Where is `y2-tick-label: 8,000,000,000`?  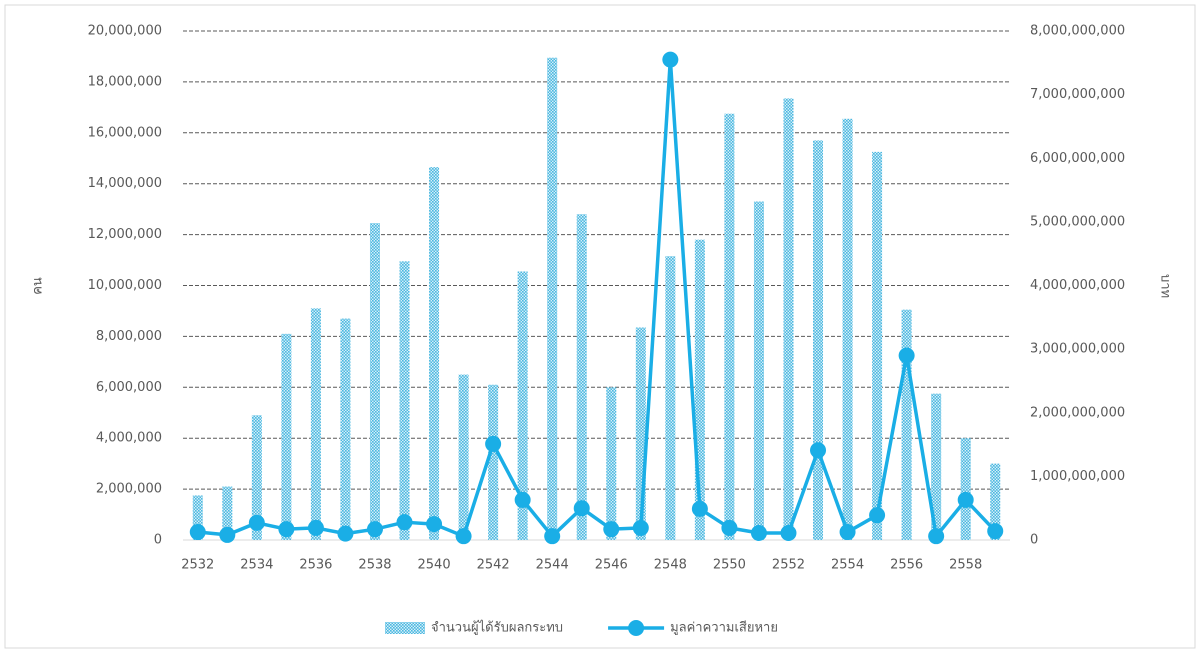
y2-tick-label: 8,000,000,000 is located at coordinates (1077, 31).